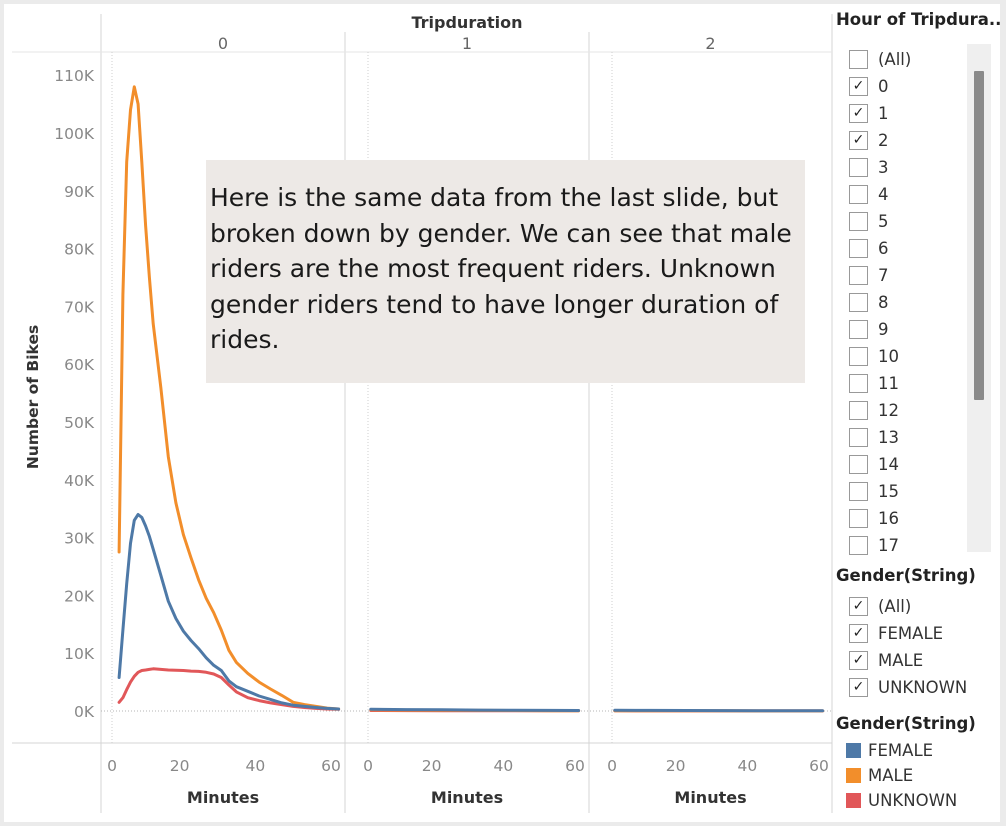  I want to click on hour-filter-label: 13, so click(888, 437).